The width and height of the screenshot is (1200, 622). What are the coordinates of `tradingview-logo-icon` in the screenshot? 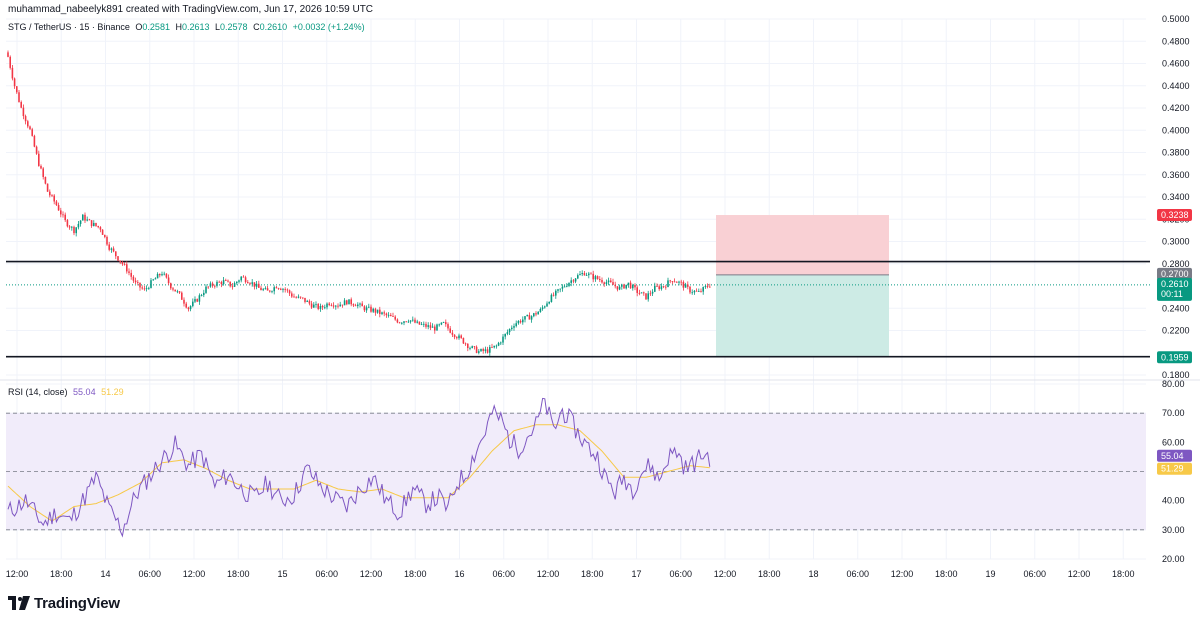 It's located at (19, 603).